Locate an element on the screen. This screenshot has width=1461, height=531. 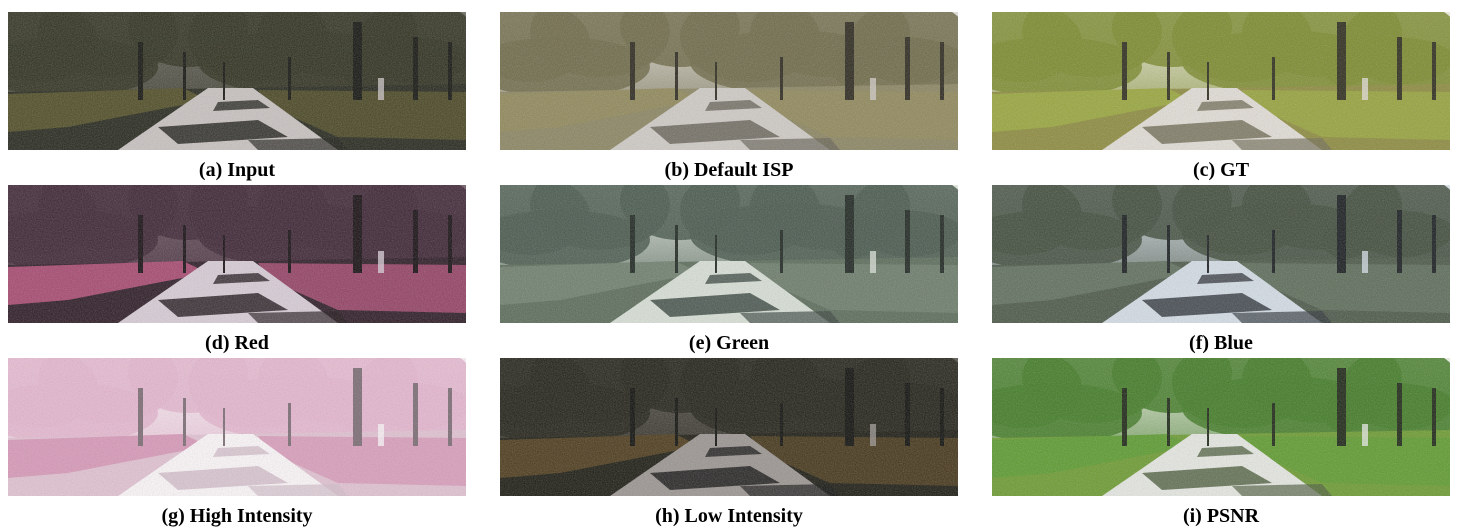
figure-panel-high-intensity: (g) High Intensity is located at coordinates (237, 442).